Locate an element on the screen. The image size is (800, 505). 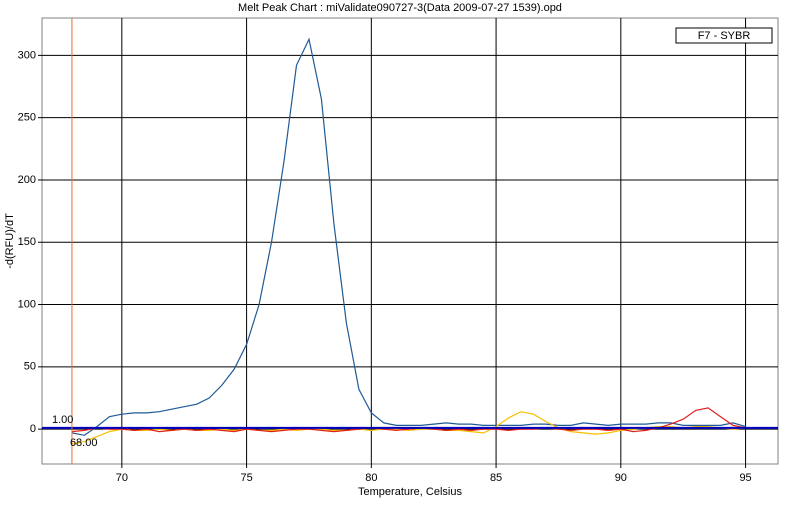
x-tick-label: 85 is located at coordinates (496, 478).